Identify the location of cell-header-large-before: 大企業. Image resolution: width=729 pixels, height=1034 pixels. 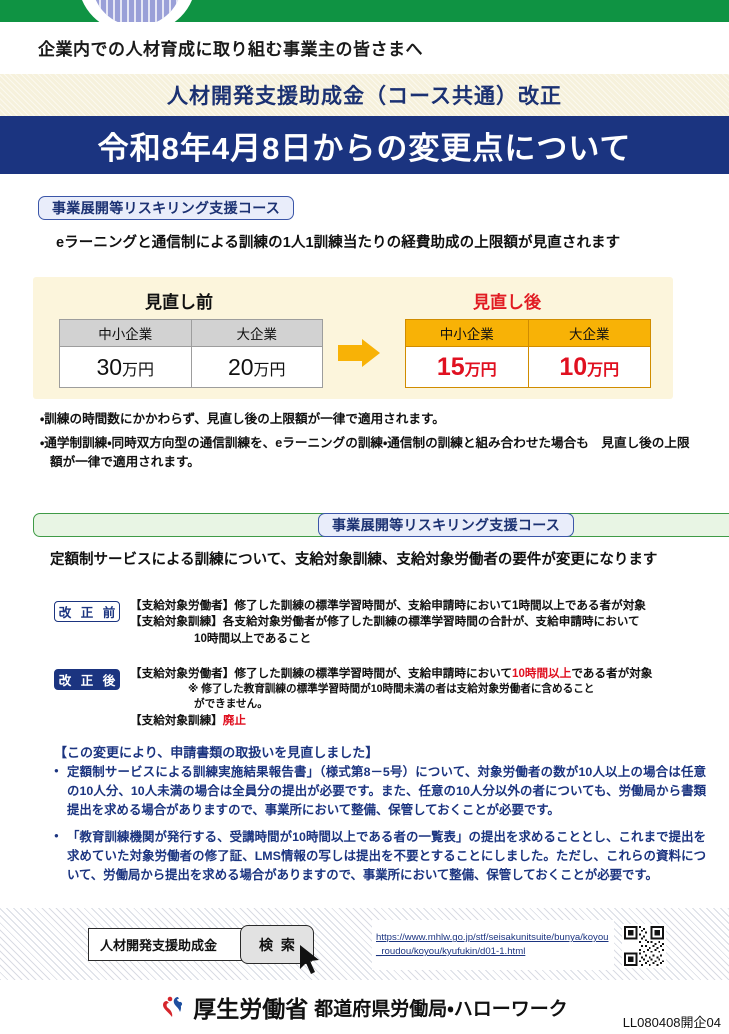
(256, 333).